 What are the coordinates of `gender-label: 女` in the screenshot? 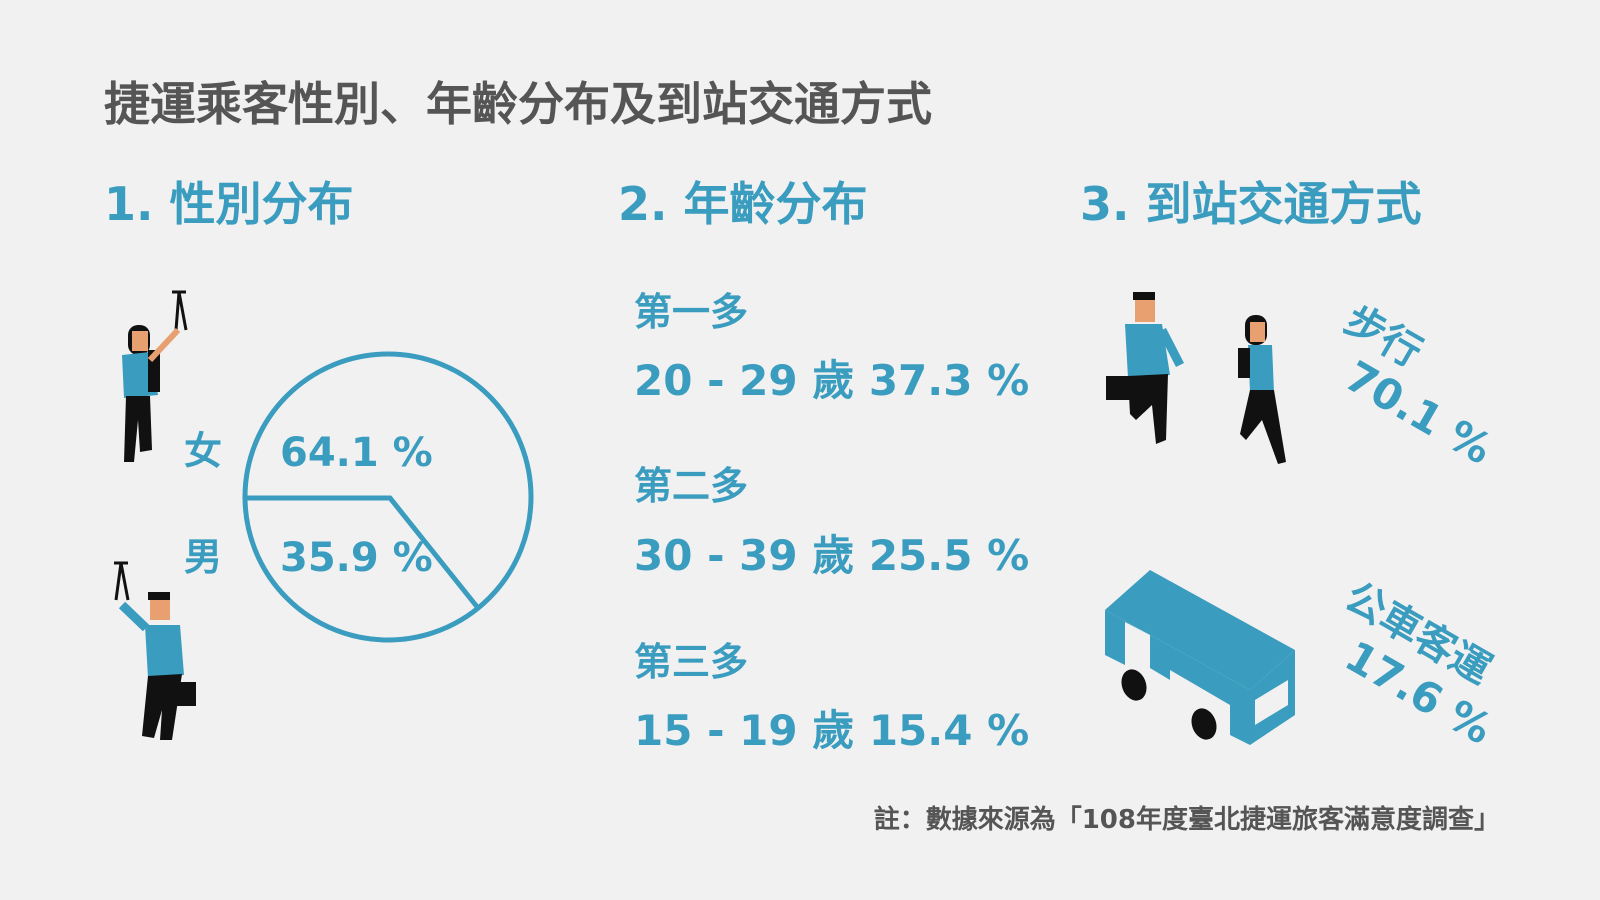 It's located at (203, 451).